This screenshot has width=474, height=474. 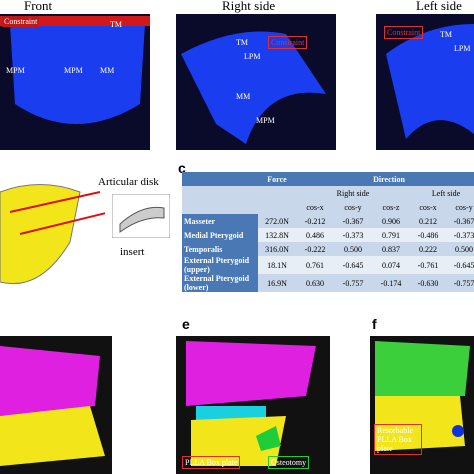 I want to click on panel-letter: c, so click(x=182, y=168).